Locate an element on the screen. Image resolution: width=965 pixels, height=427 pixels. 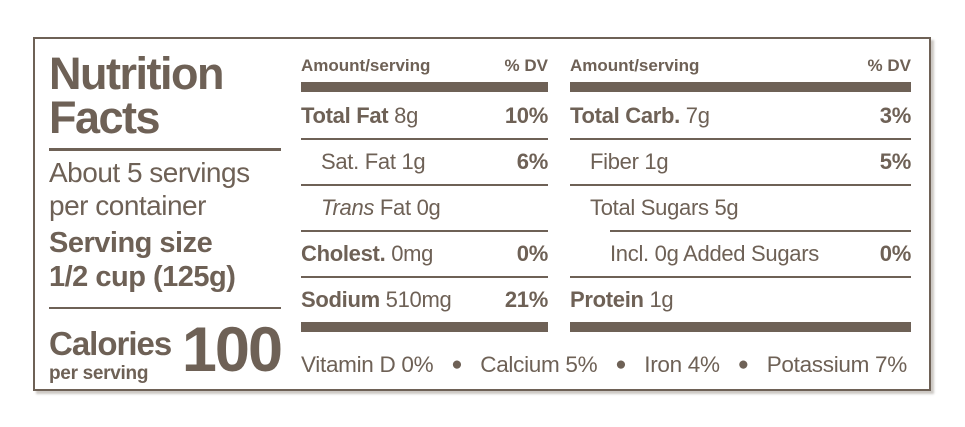
calories-subtitle: per serving is located at coordinates (99, 373).